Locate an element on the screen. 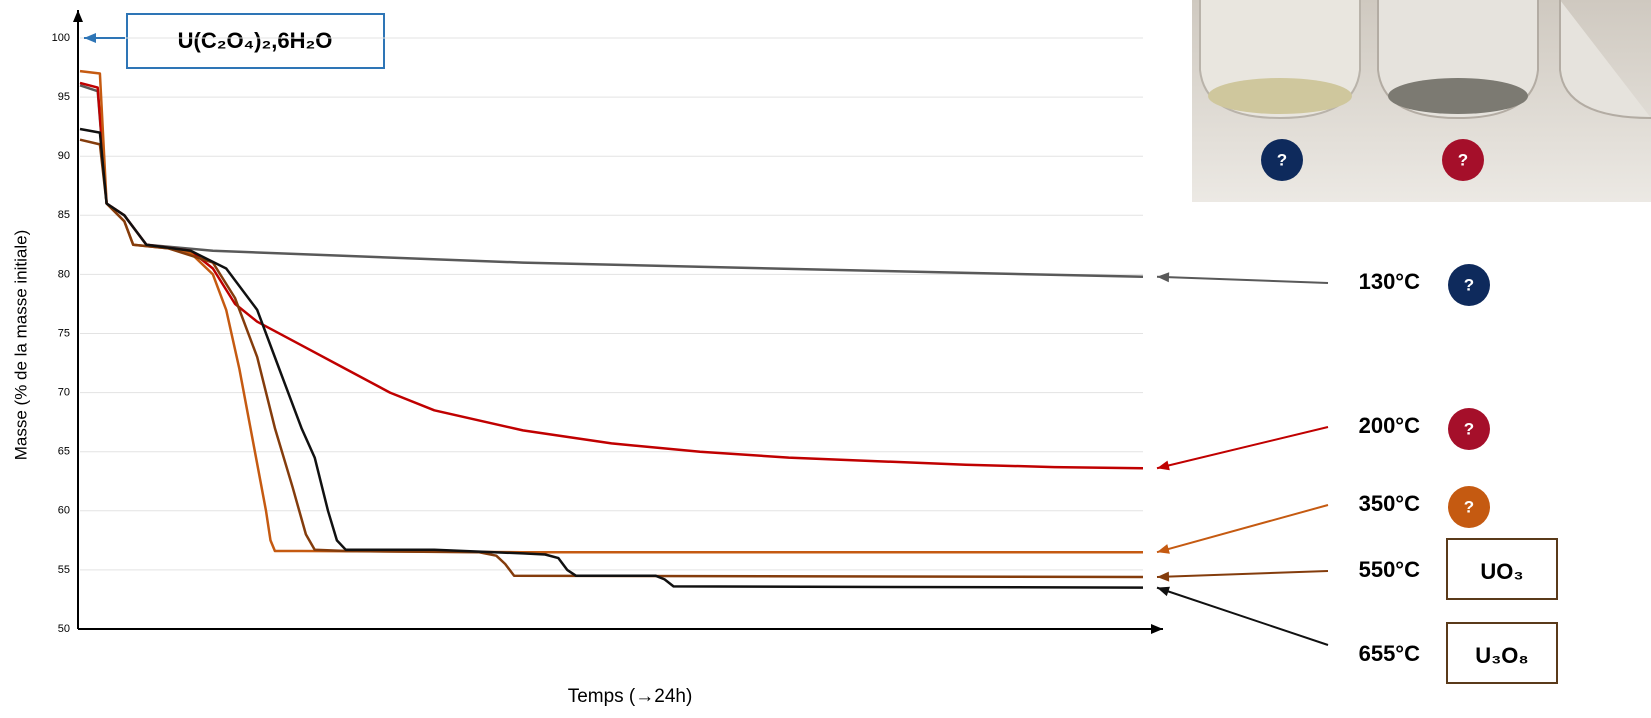  product-label: UO₃ is located at coordinates (1501, 571).